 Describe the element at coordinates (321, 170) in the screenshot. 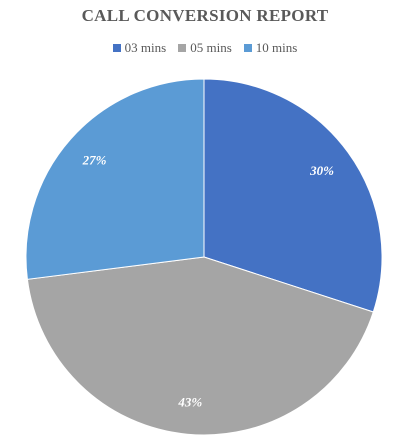

I see `data-label: 30%` at that location.